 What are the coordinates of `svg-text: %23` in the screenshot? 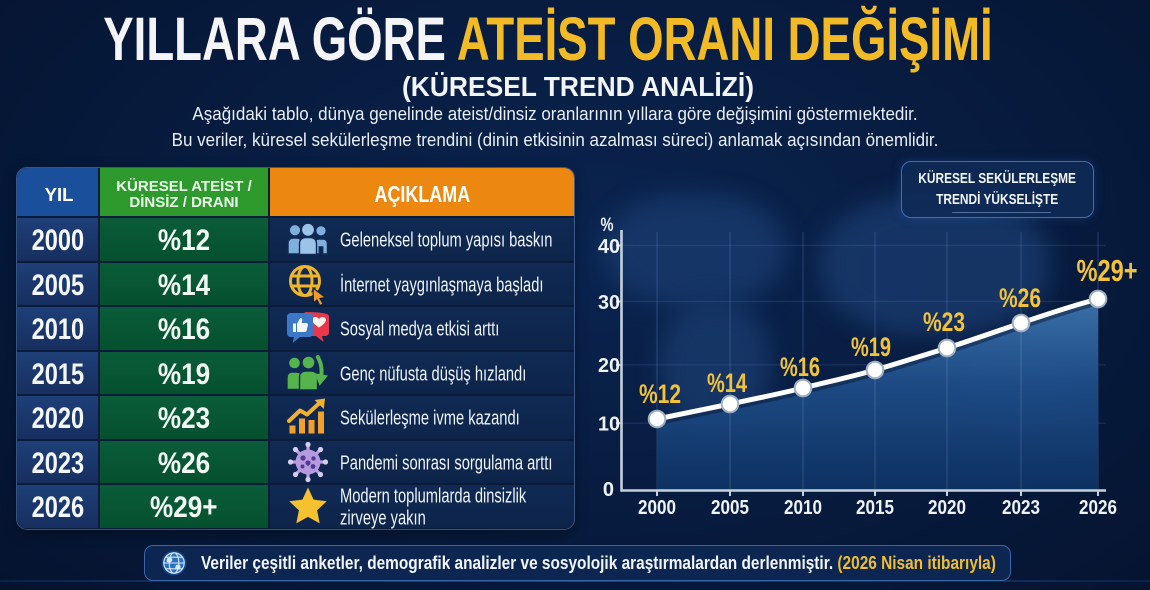 It's located at (944, 322).